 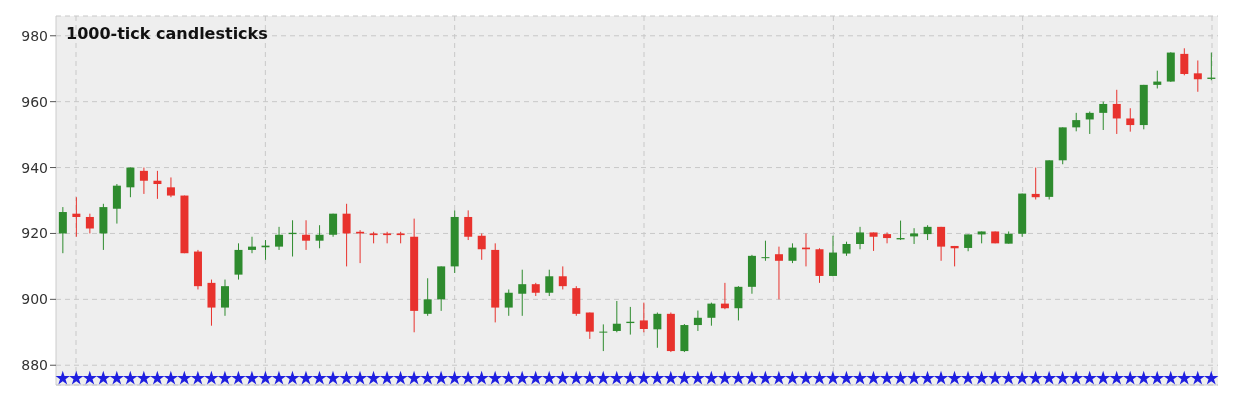 I want to click on y-tick-label: 900, so click(x=34, y=299).